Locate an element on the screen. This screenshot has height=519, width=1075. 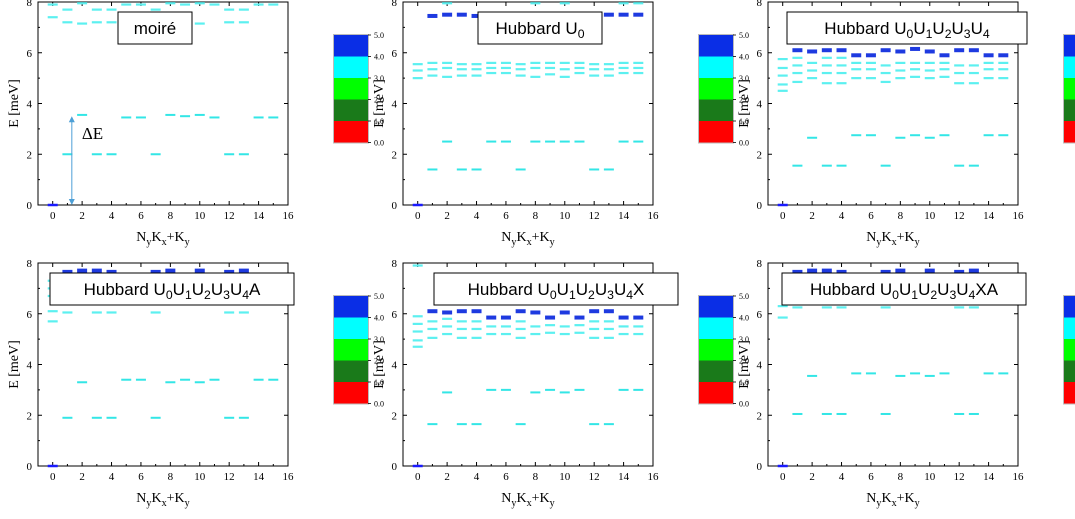
y-axis-label: E [meV] is located at coordinates (14, 364).